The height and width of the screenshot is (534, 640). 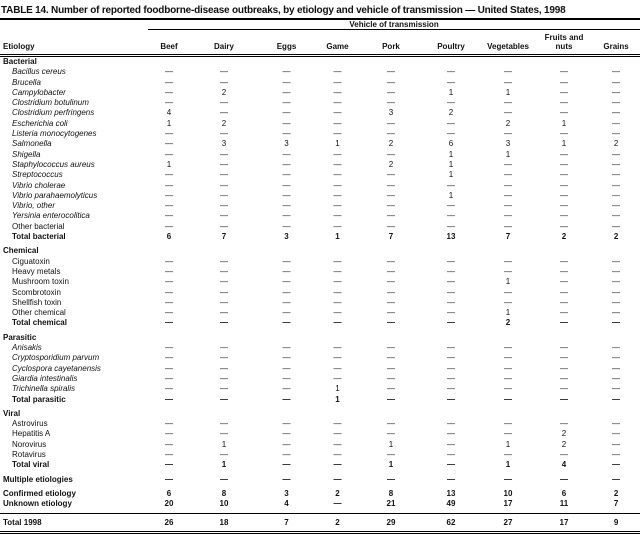 I want to click on etiology-label: Vibrio cholerae, so click(x=39, y=185).